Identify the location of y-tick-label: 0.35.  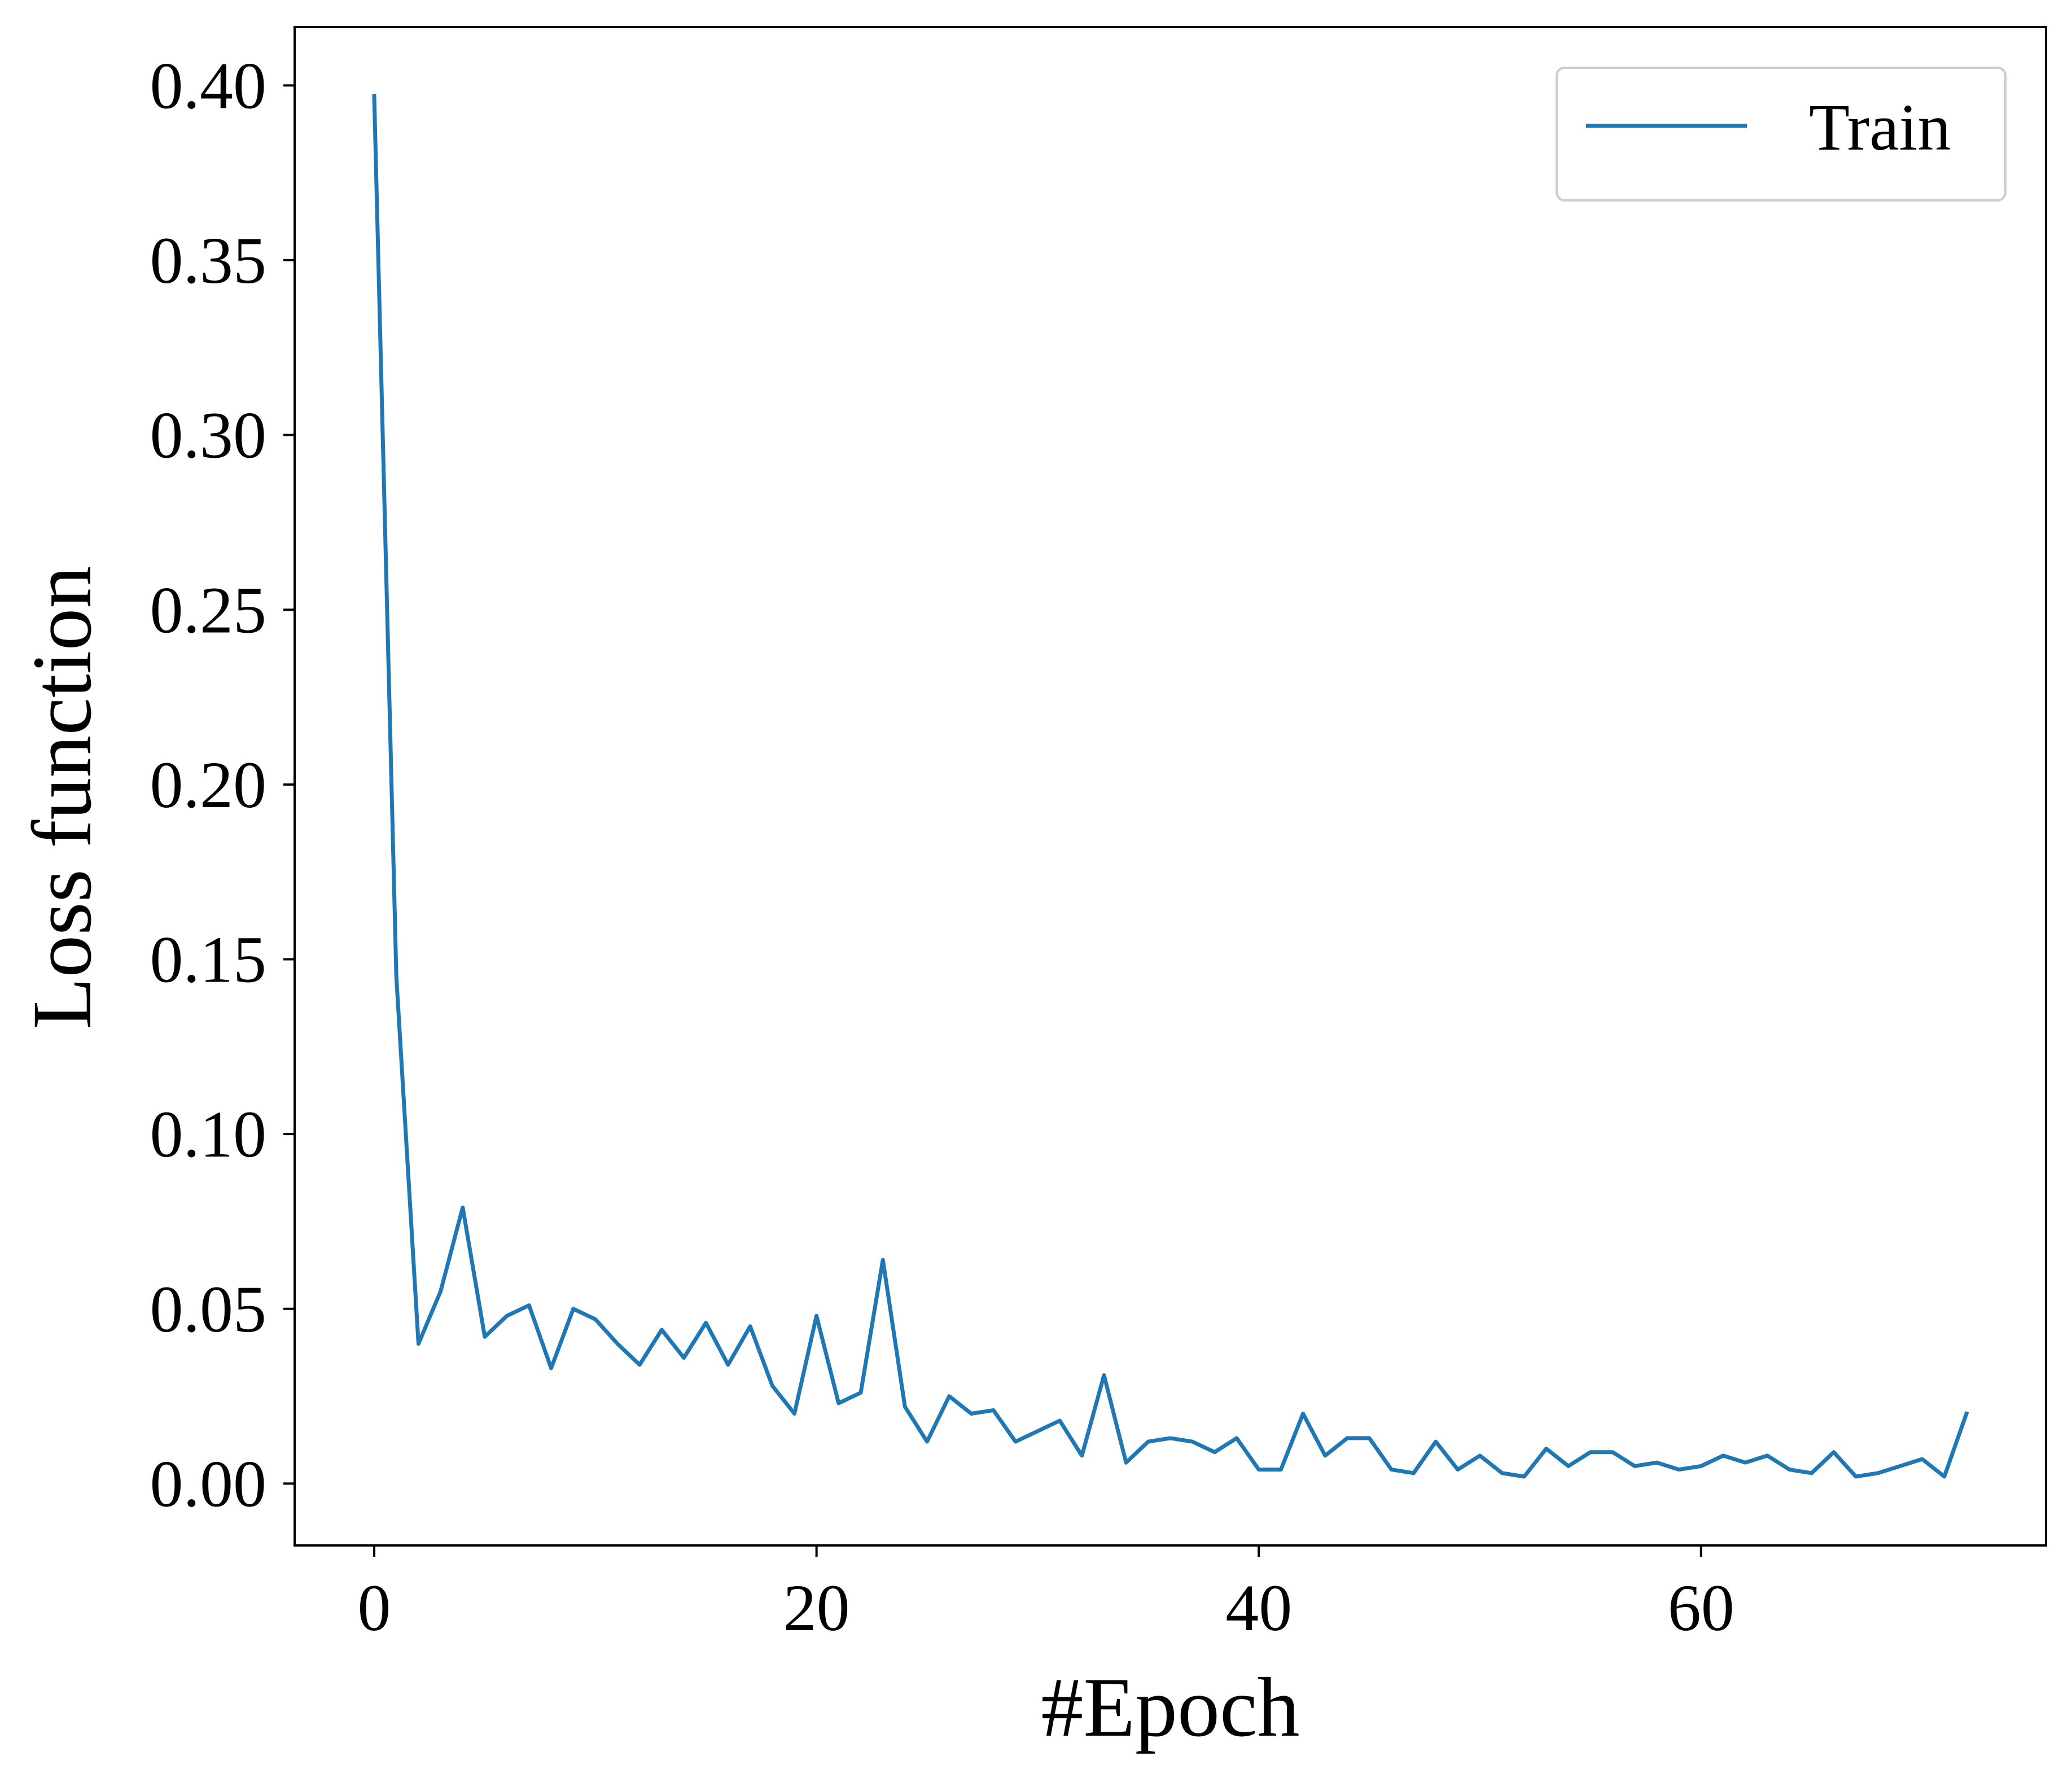
(208, 260).